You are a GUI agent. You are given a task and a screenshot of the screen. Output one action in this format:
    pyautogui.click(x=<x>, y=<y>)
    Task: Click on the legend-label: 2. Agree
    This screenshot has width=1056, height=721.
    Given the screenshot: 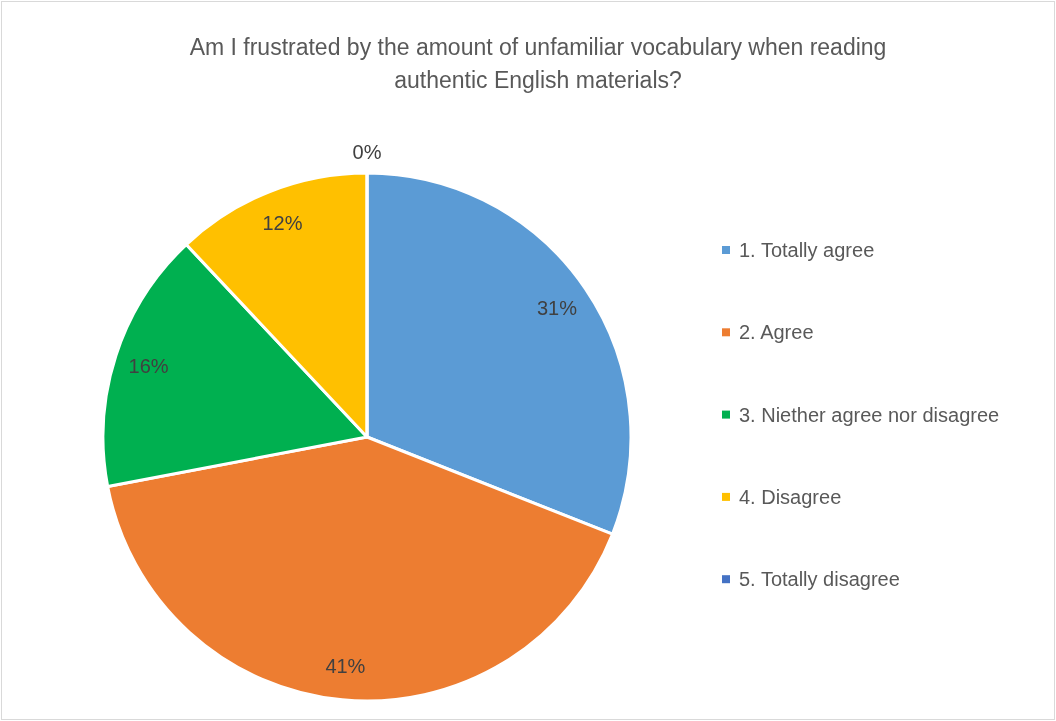 What is the action you would take?
    pyautogui.click(x=776, y=332)
    